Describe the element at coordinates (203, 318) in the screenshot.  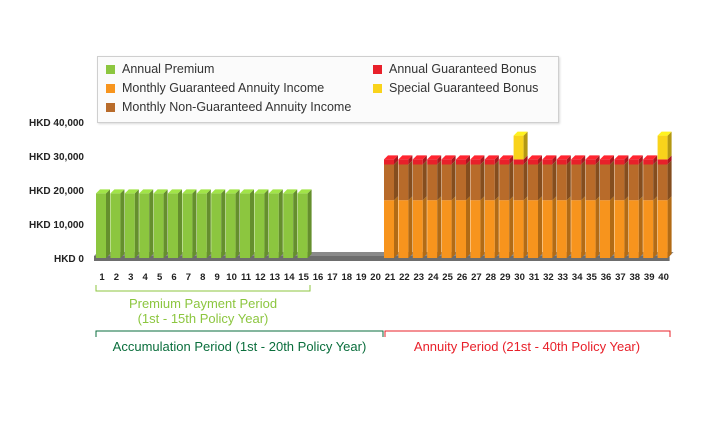
I see `premium-period-line2: (1st - 15th Policy Year)` at that location.